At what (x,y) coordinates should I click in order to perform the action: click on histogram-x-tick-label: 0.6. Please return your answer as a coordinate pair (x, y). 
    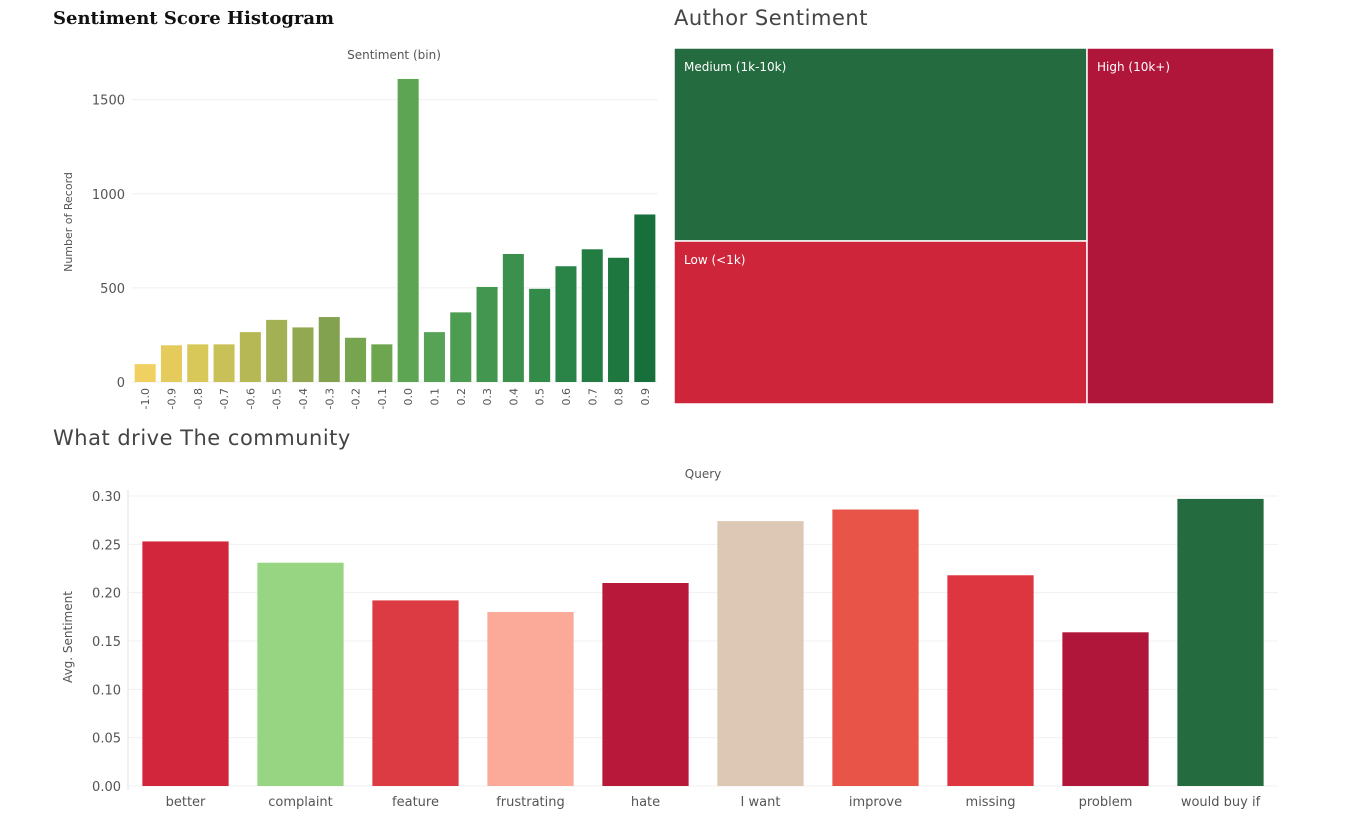
    Looking at the image, I should click on (566, 397).